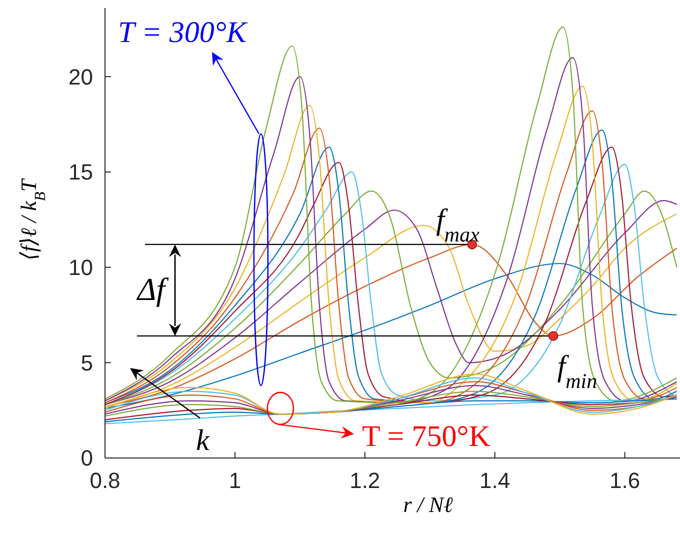  I want to click on y-tick-label: 15, so click(80, 172).